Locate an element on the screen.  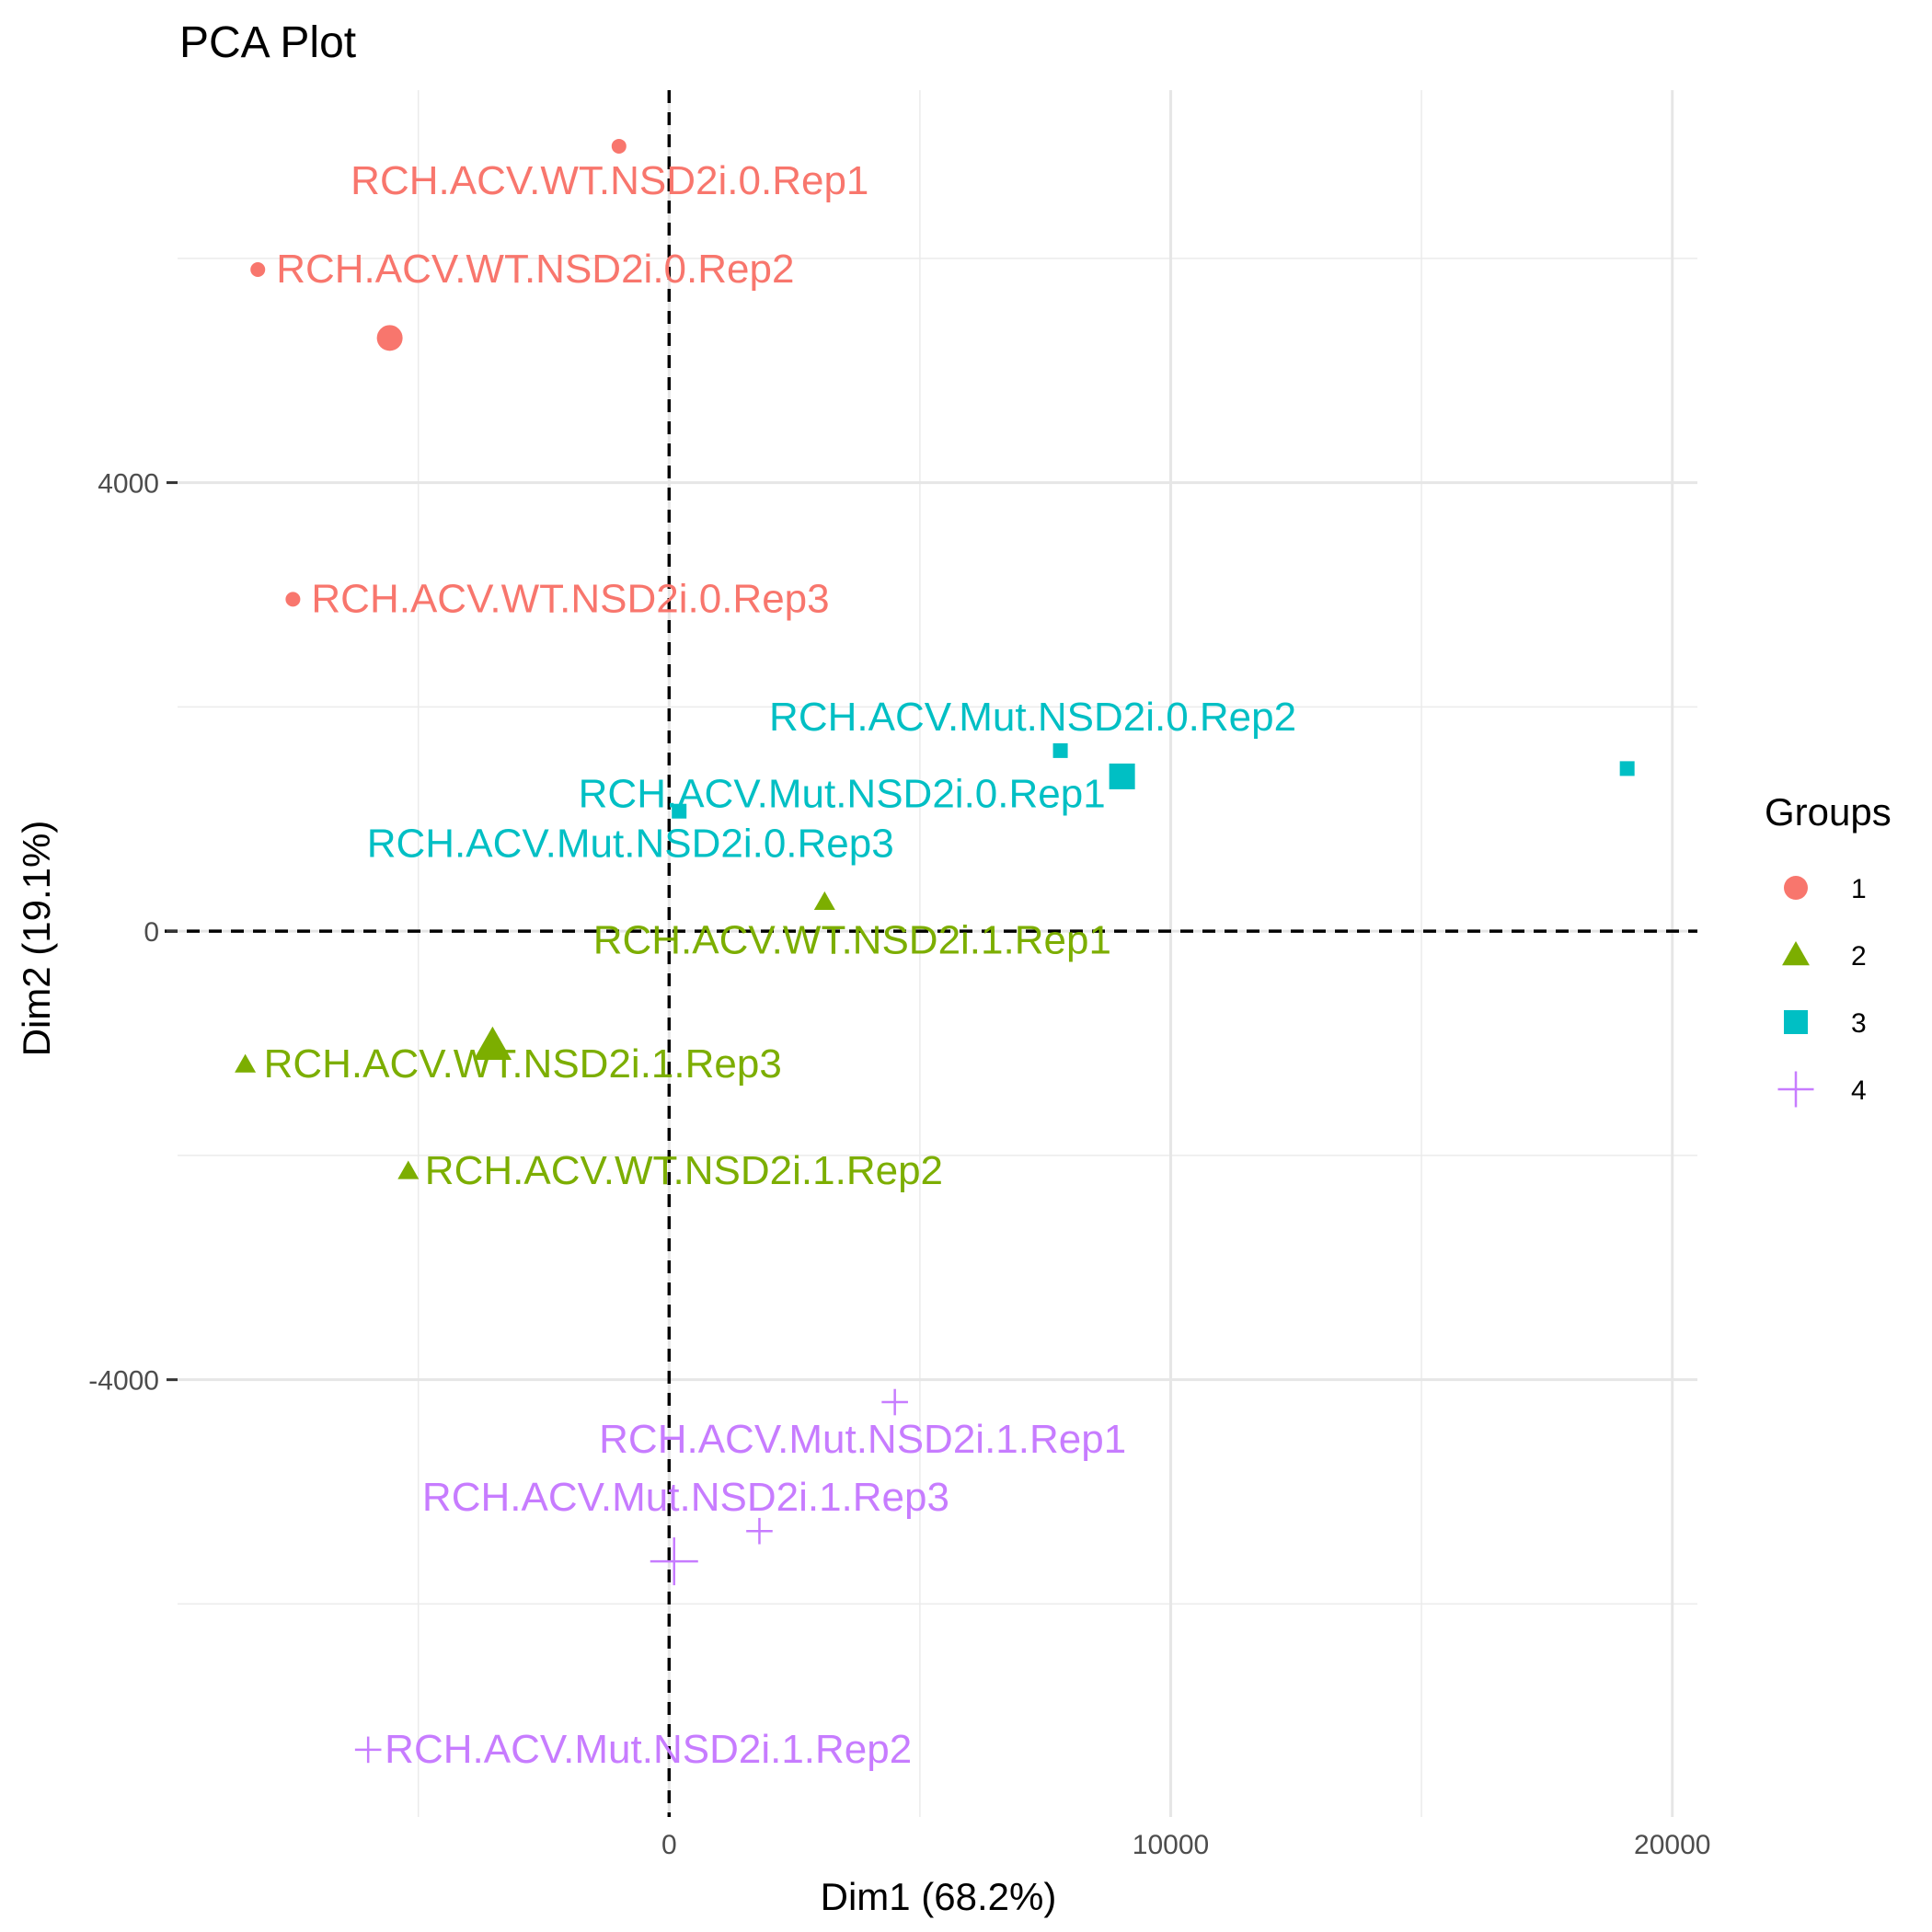
y-tick-label: 0 is located at coordinates (151, 932).